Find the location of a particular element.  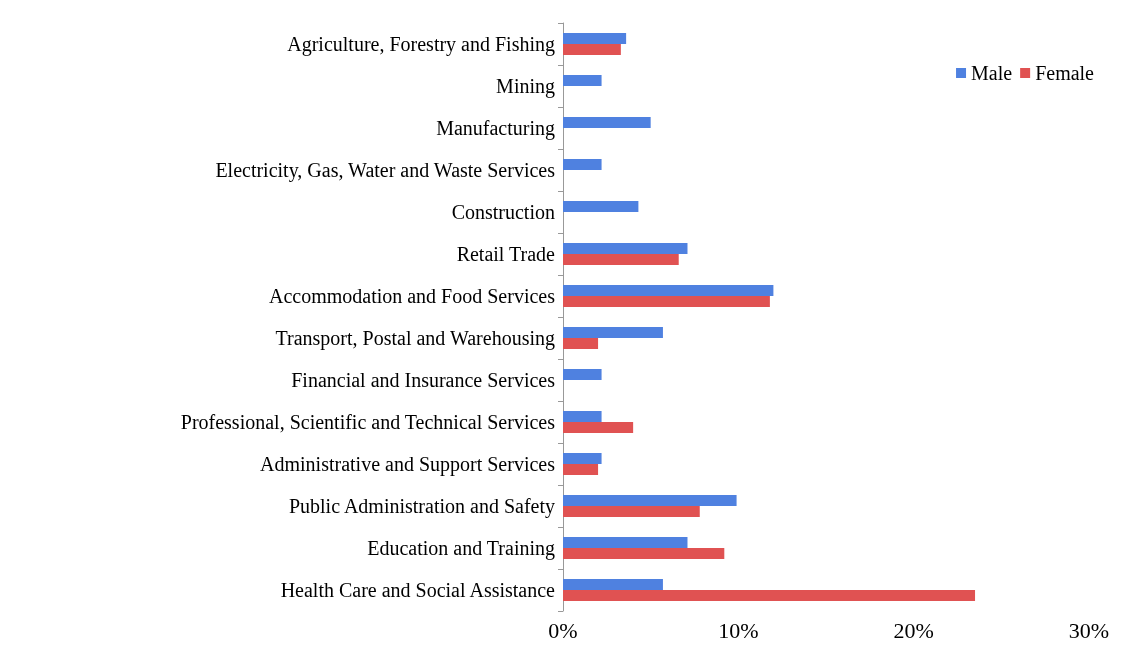

y-tick-label: Health Care and Social Assistance is located at coordinates (418, 590).